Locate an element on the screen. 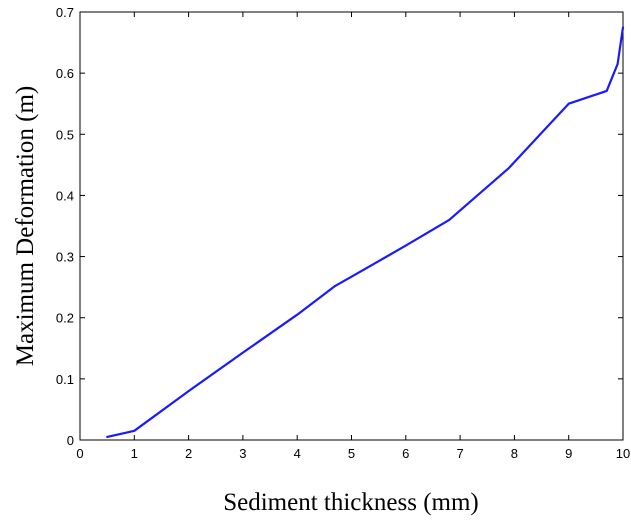  y-tick-label: 0.2 is located at coordinates (65, 318).